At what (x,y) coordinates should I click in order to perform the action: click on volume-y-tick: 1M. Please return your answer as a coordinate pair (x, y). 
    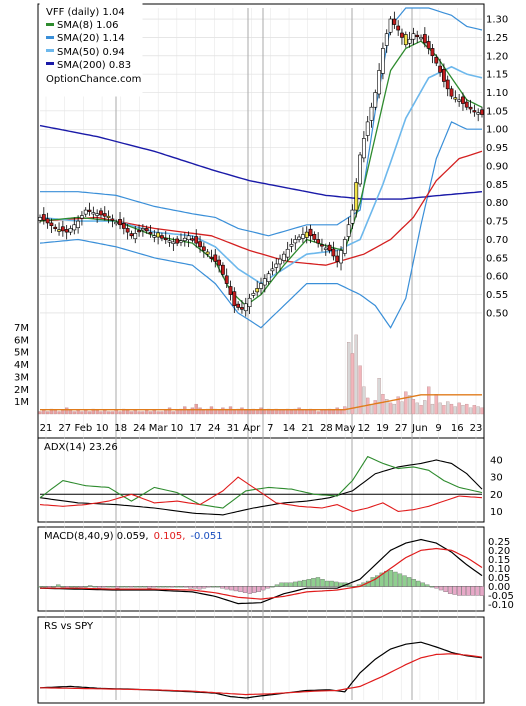
    Looking at the image, I should click on (21, 402).